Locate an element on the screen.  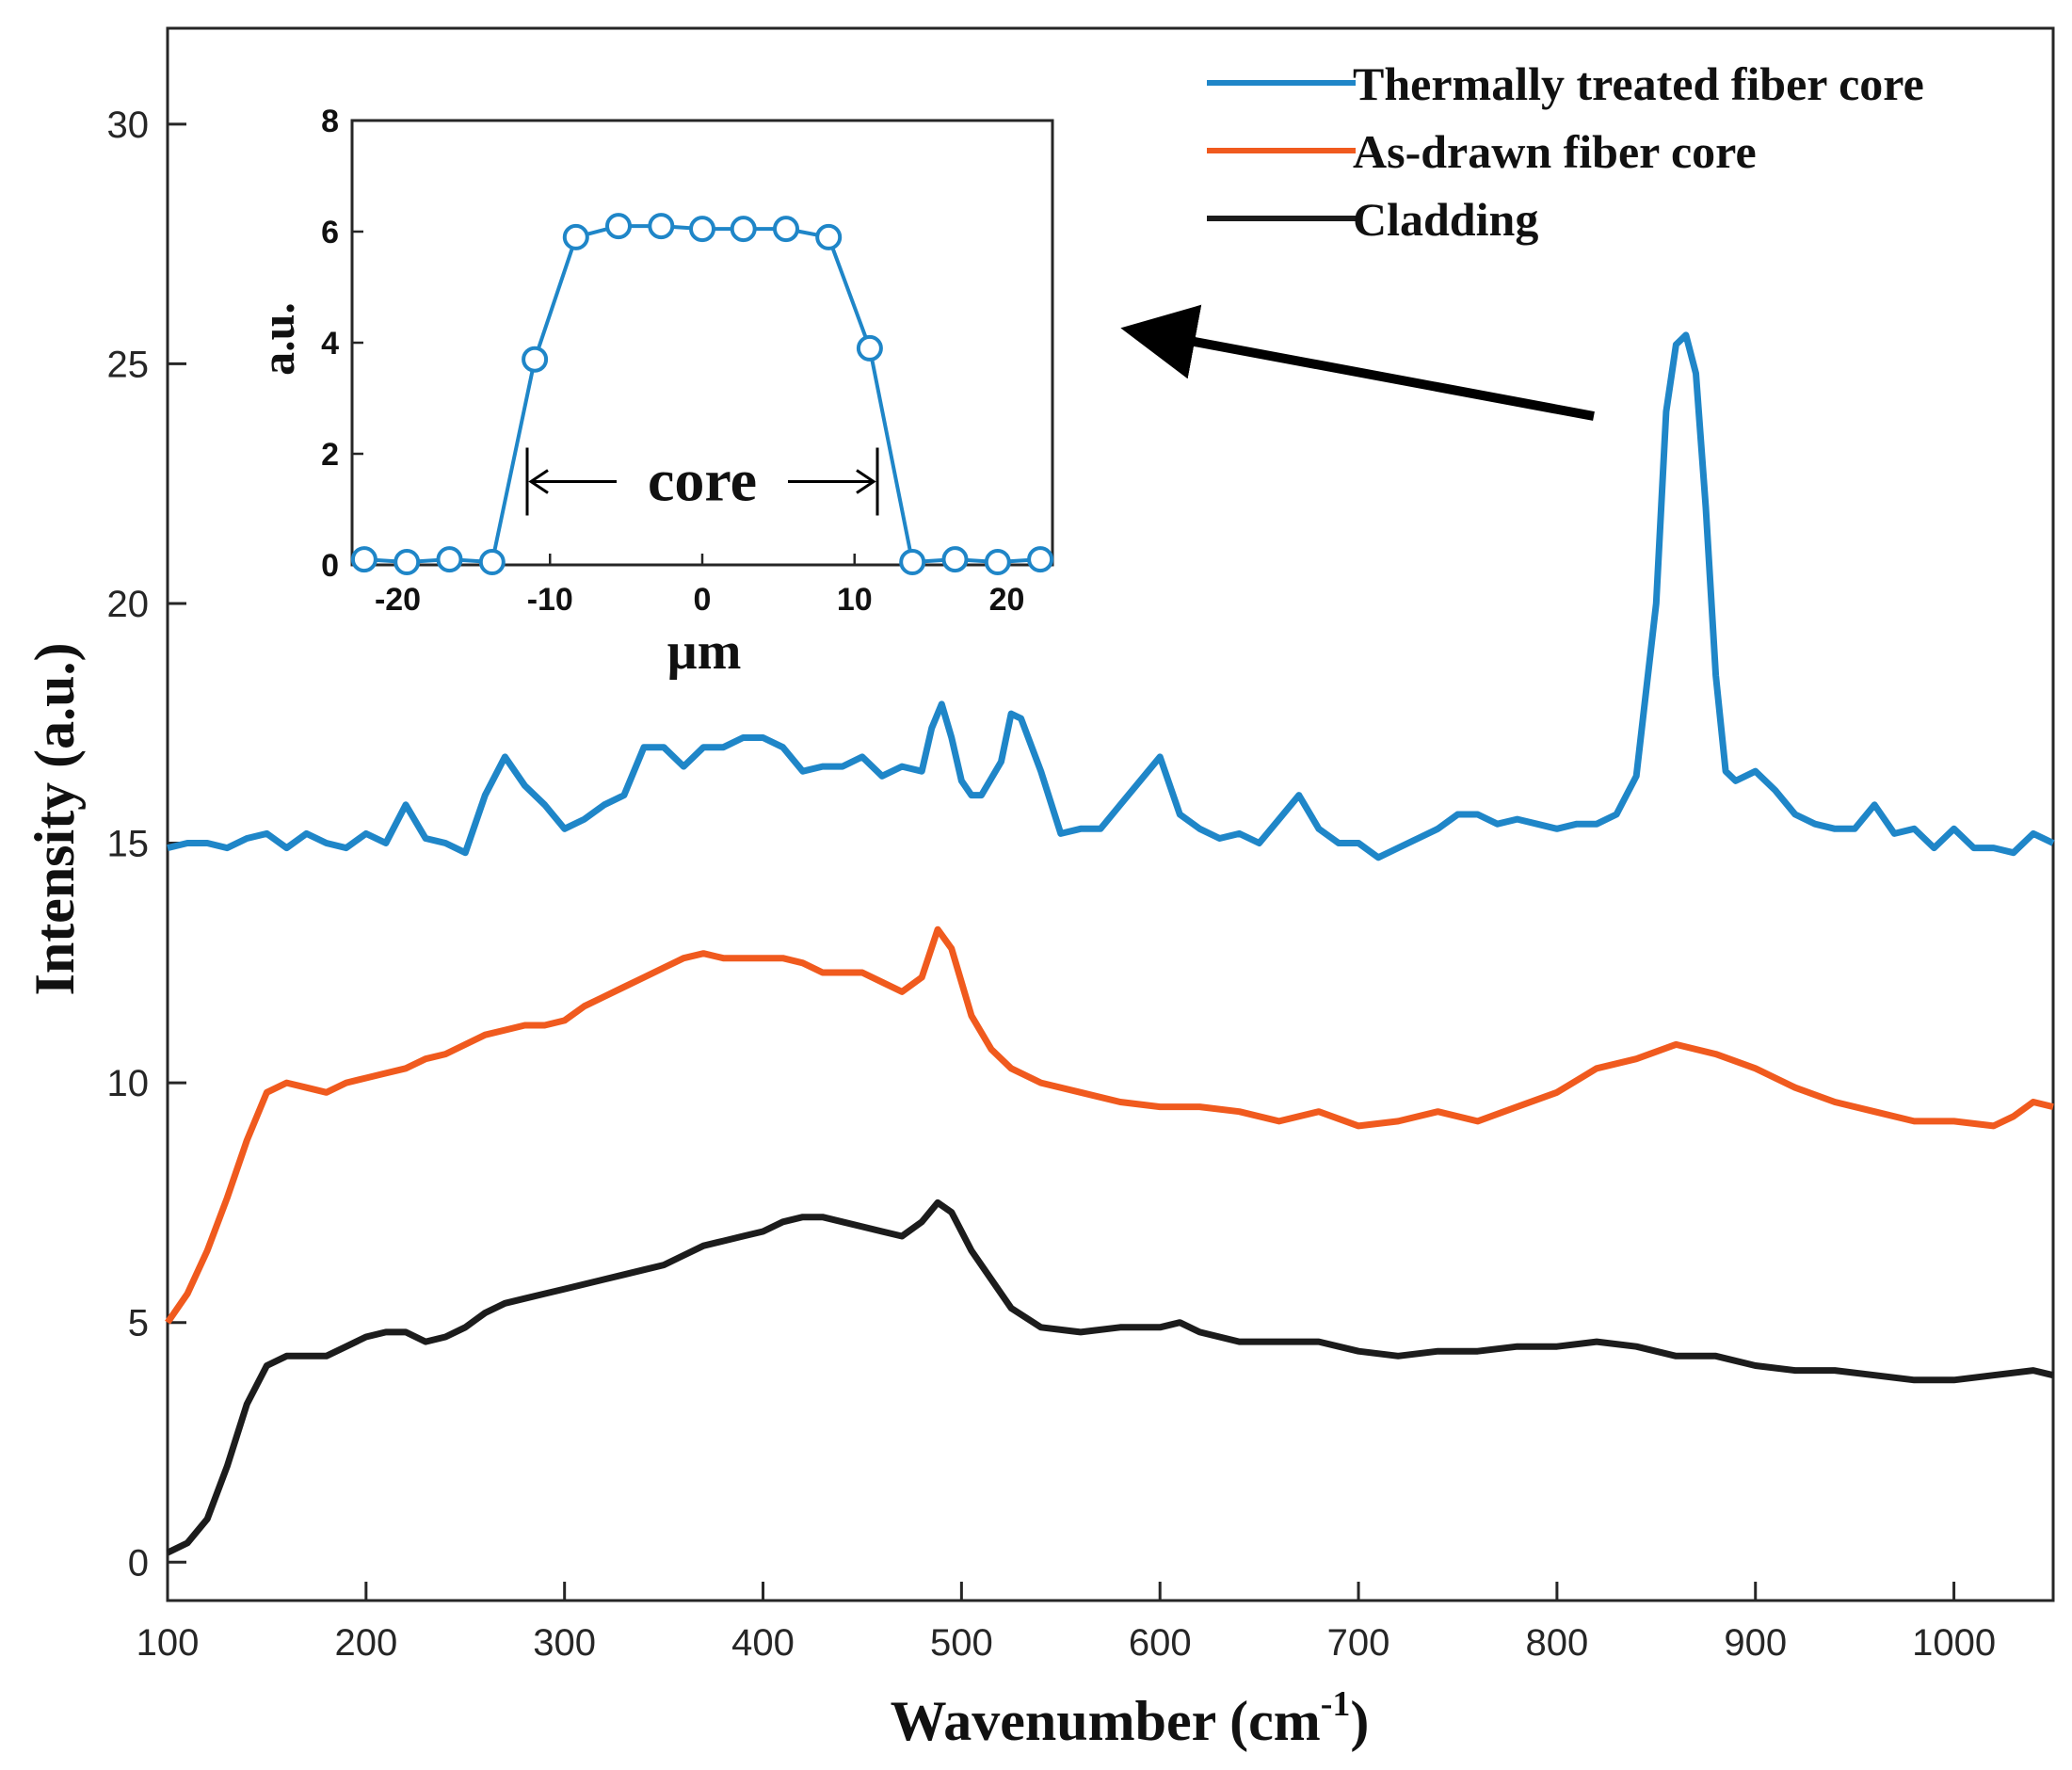
inset-y-tick-label: 8 is located at coordinates (330, 122).